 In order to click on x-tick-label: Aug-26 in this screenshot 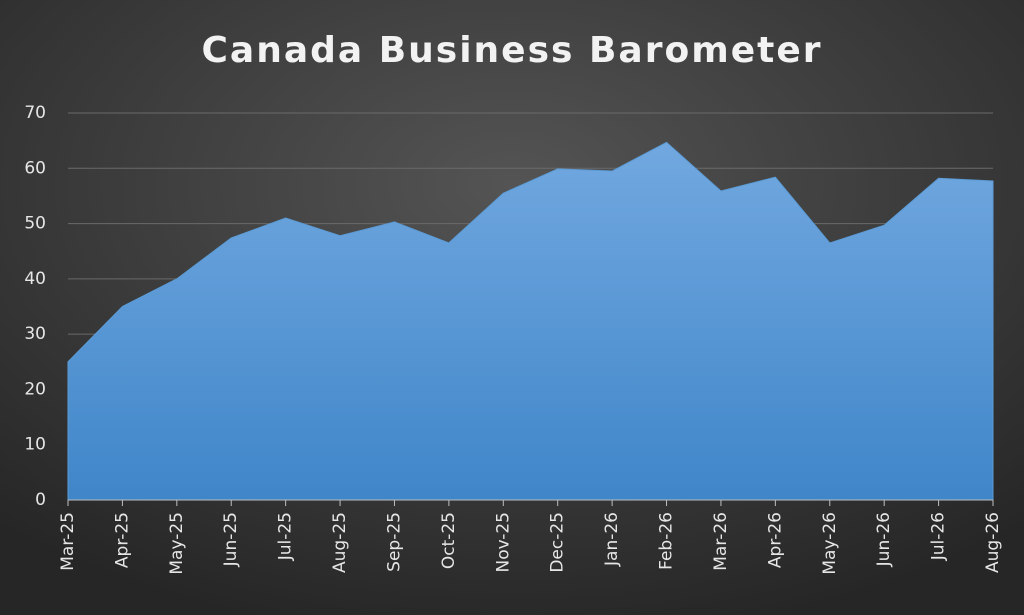, I will do `click(993, 542)`.